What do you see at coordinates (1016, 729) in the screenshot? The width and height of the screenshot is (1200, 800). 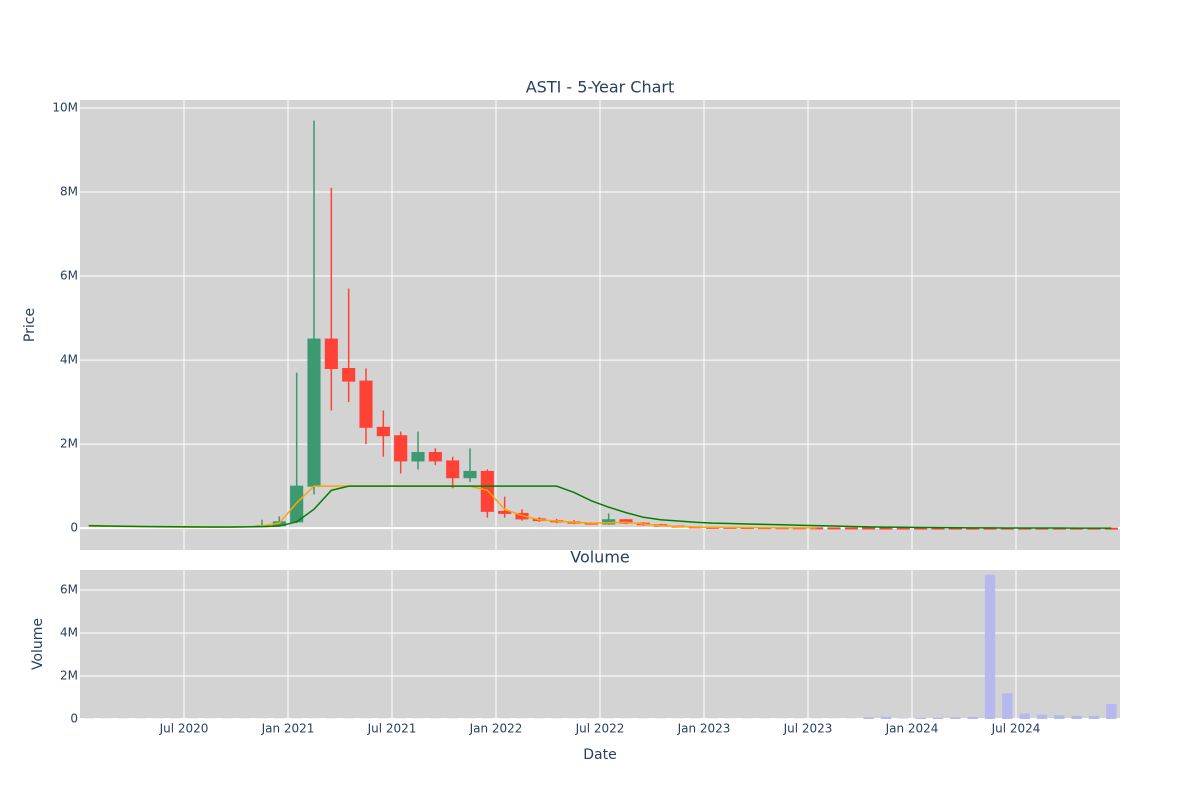 I see `x-tick-label: Jul 2024` at bounding box center [1016, 729].